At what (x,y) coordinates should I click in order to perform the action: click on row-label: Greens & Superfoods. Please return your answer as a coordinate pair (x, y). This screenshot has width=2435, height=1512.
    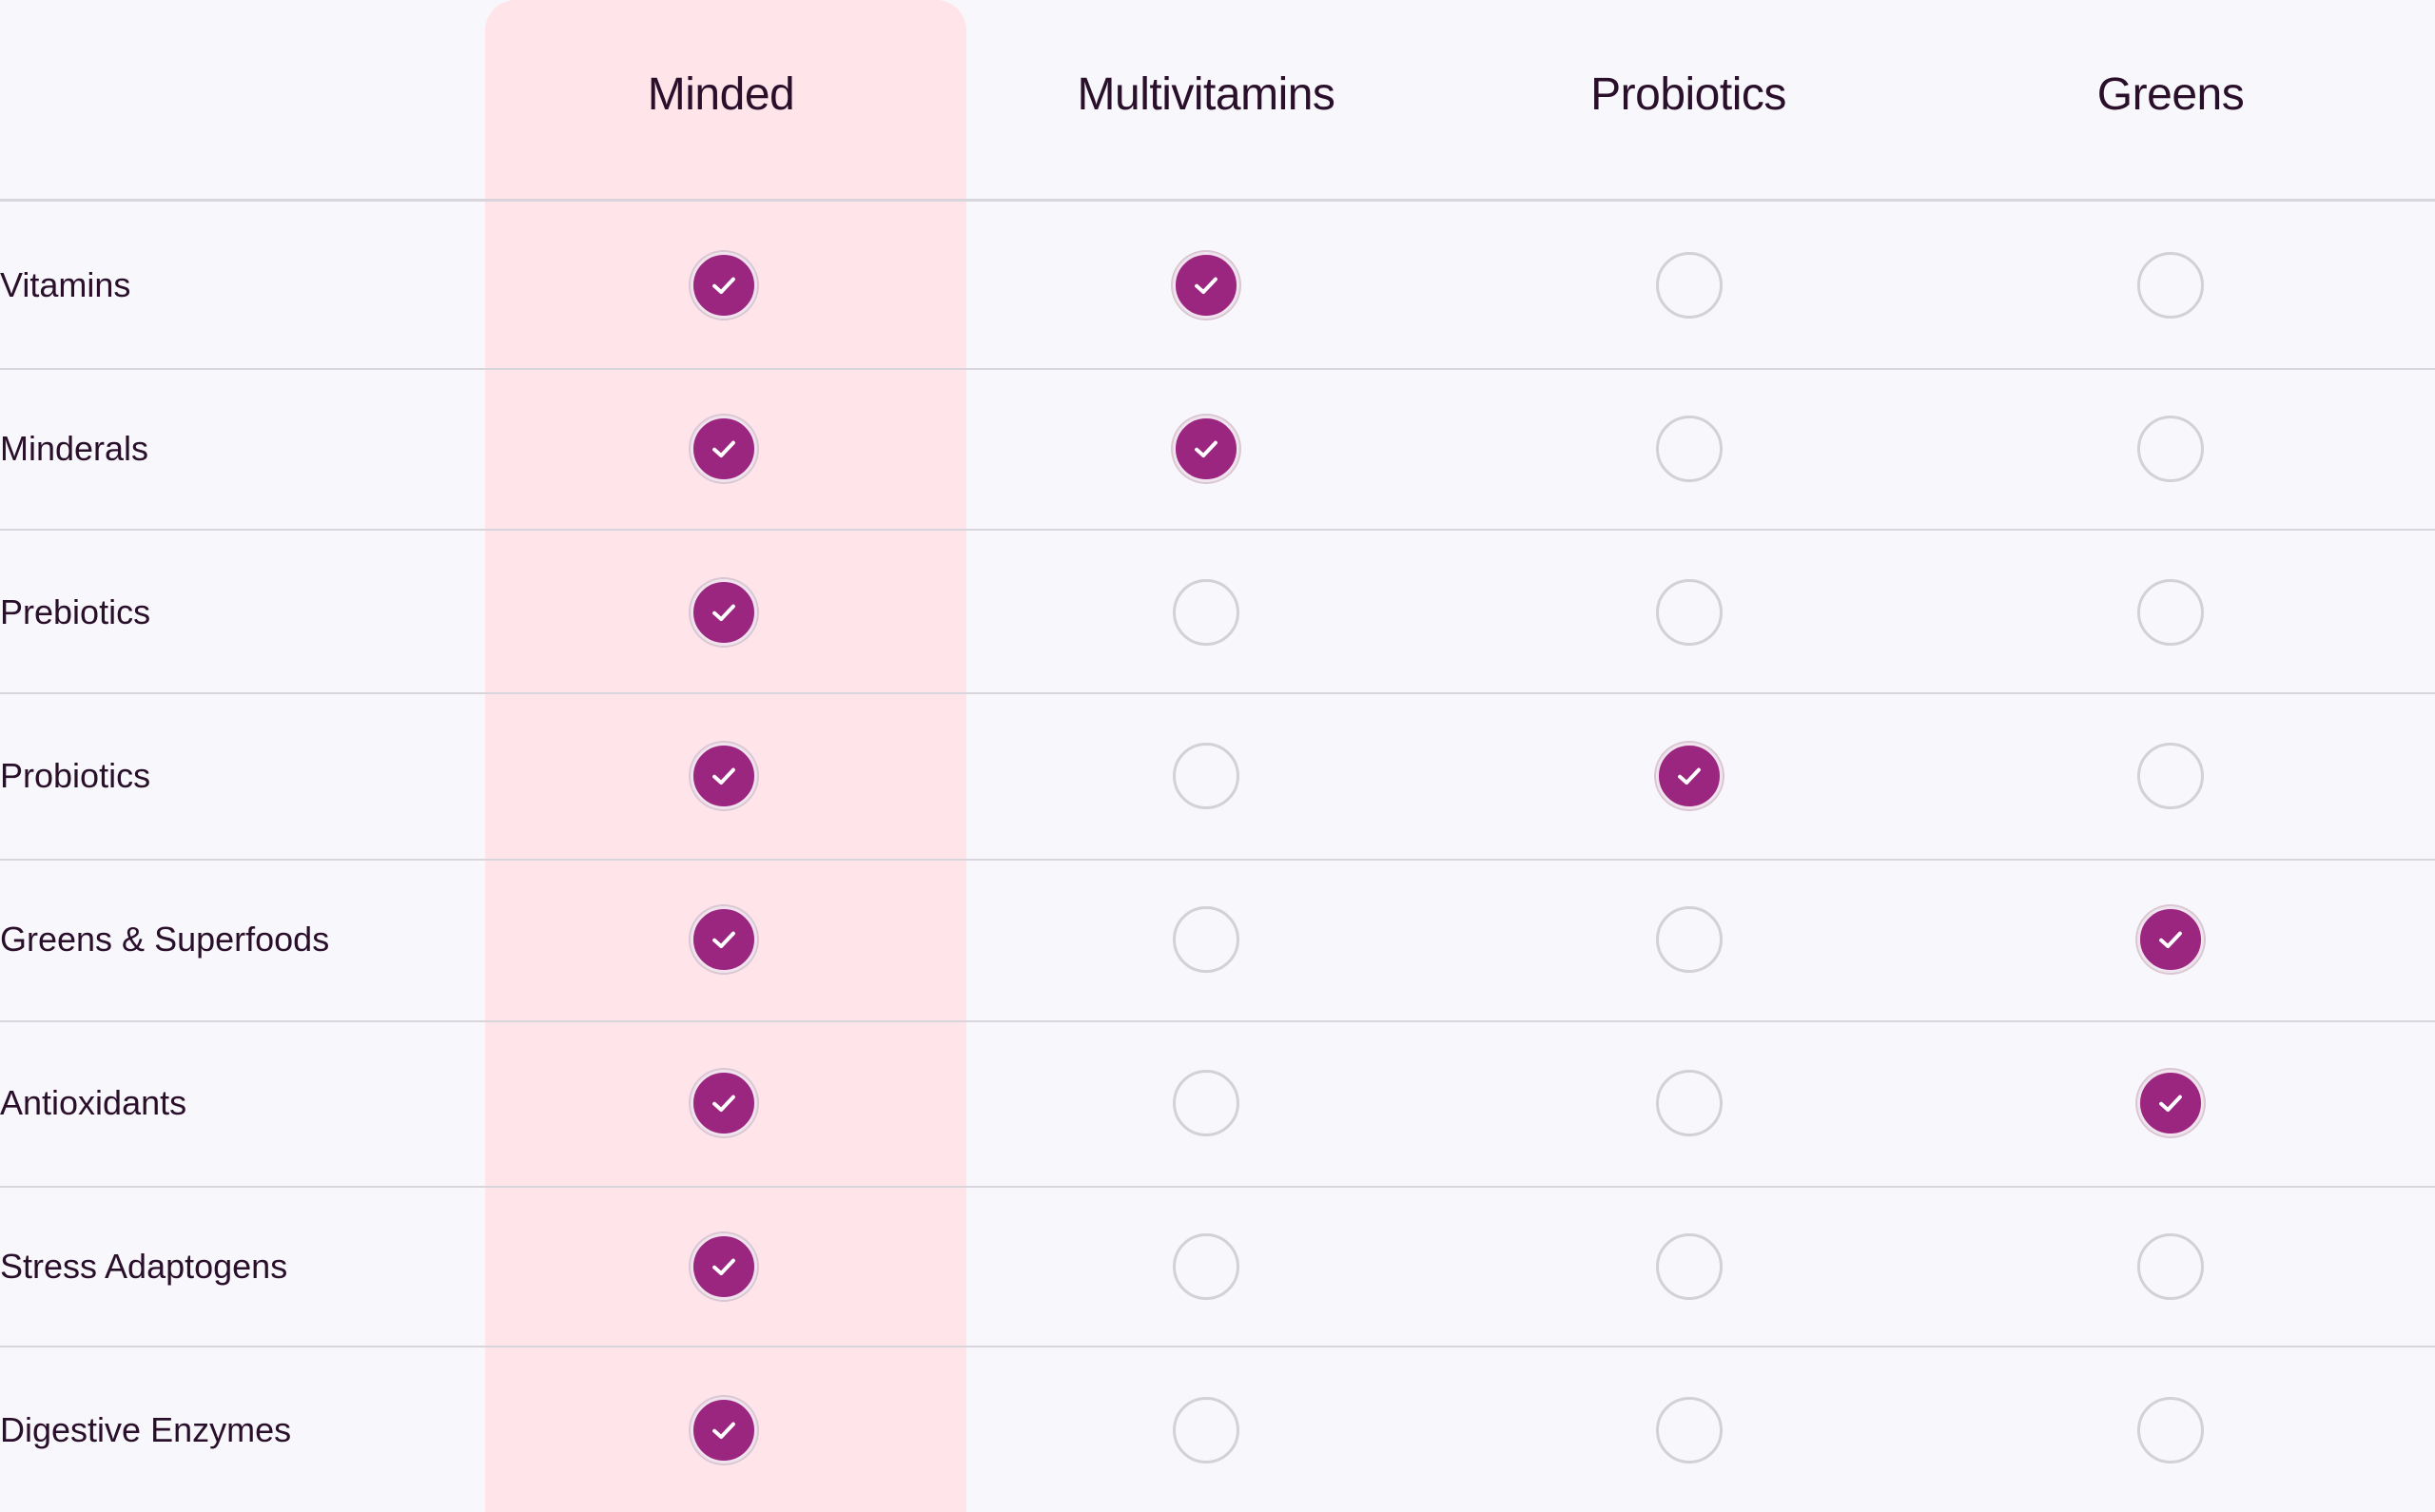
    Looking at the image, I should click on (165, 939).